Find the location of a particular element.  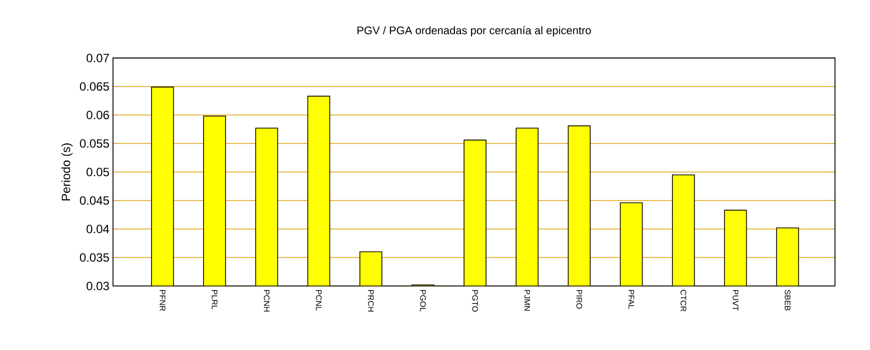

y-tick-label: 0.035 is located at coordinates (94, 257).